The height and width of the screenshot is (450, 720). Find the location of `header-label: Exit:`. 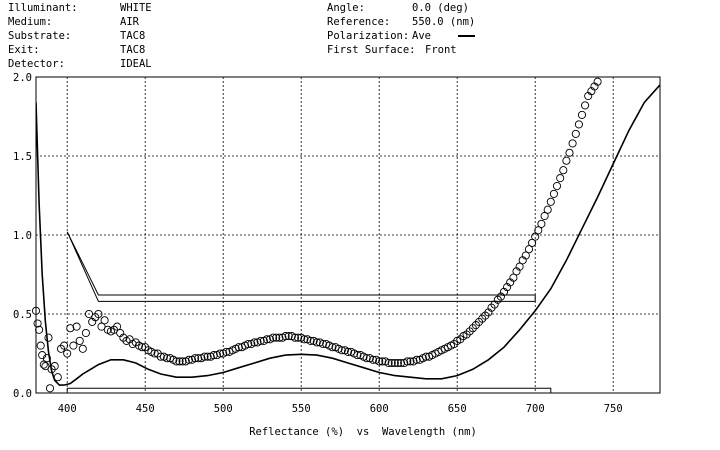

header-label: Exit: is located at coordinates (24, 50).